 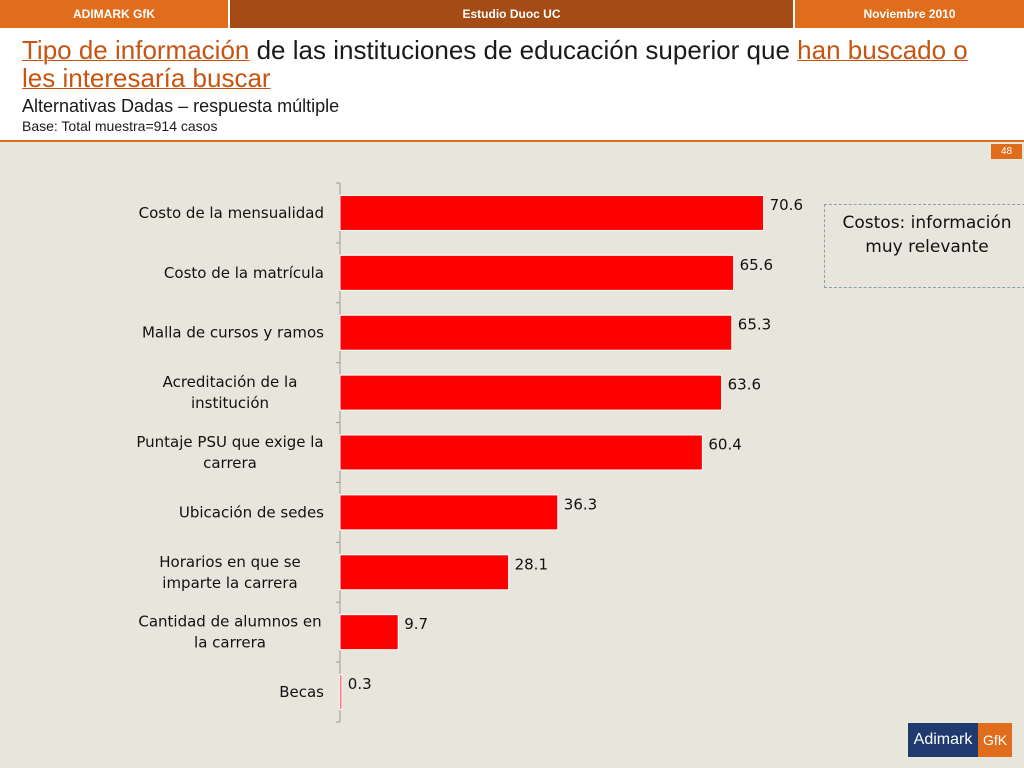 I want to click on value-label: 28.1, so click(x=531, y=564).